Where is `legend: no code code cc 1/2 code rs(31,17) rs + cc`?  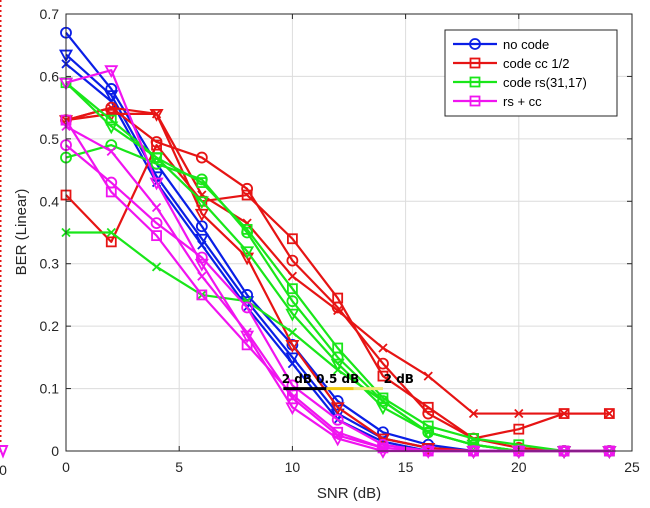 legend: no code code cc 1/2 code rs(31,17) rs + cc is located at coordinates (531, 73).